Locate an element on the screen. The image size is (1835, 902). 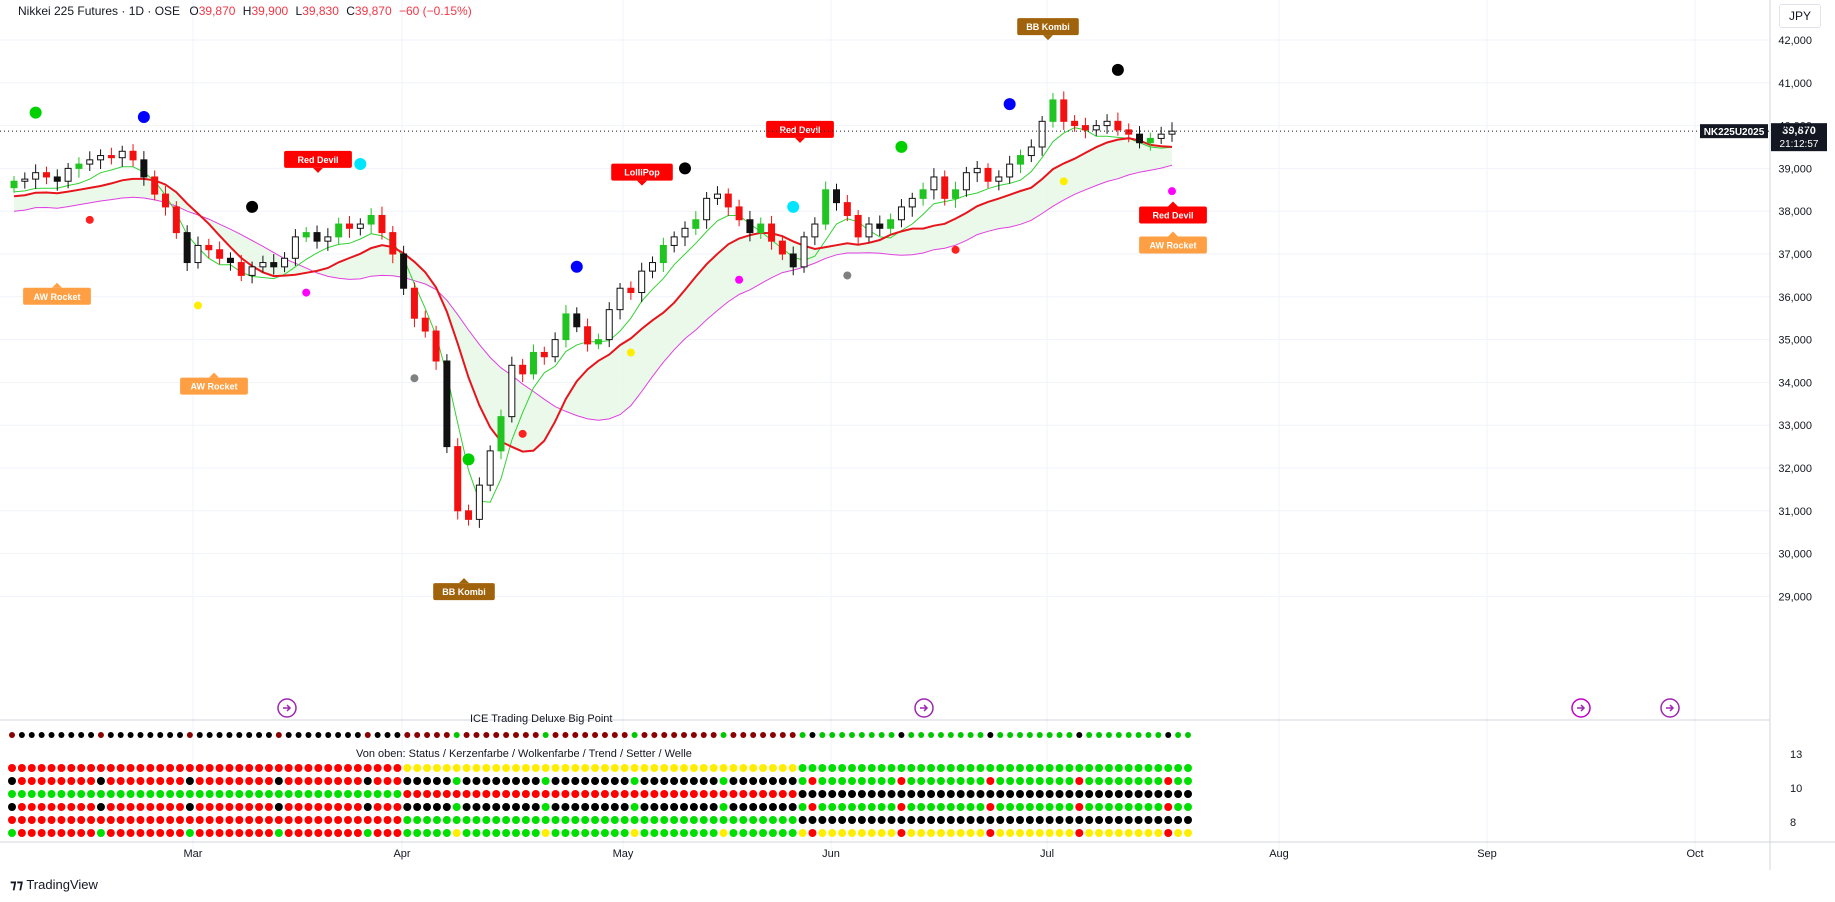
tradingview-logo: ⁊⁊ TradingView is located at coordinates (54, 885).